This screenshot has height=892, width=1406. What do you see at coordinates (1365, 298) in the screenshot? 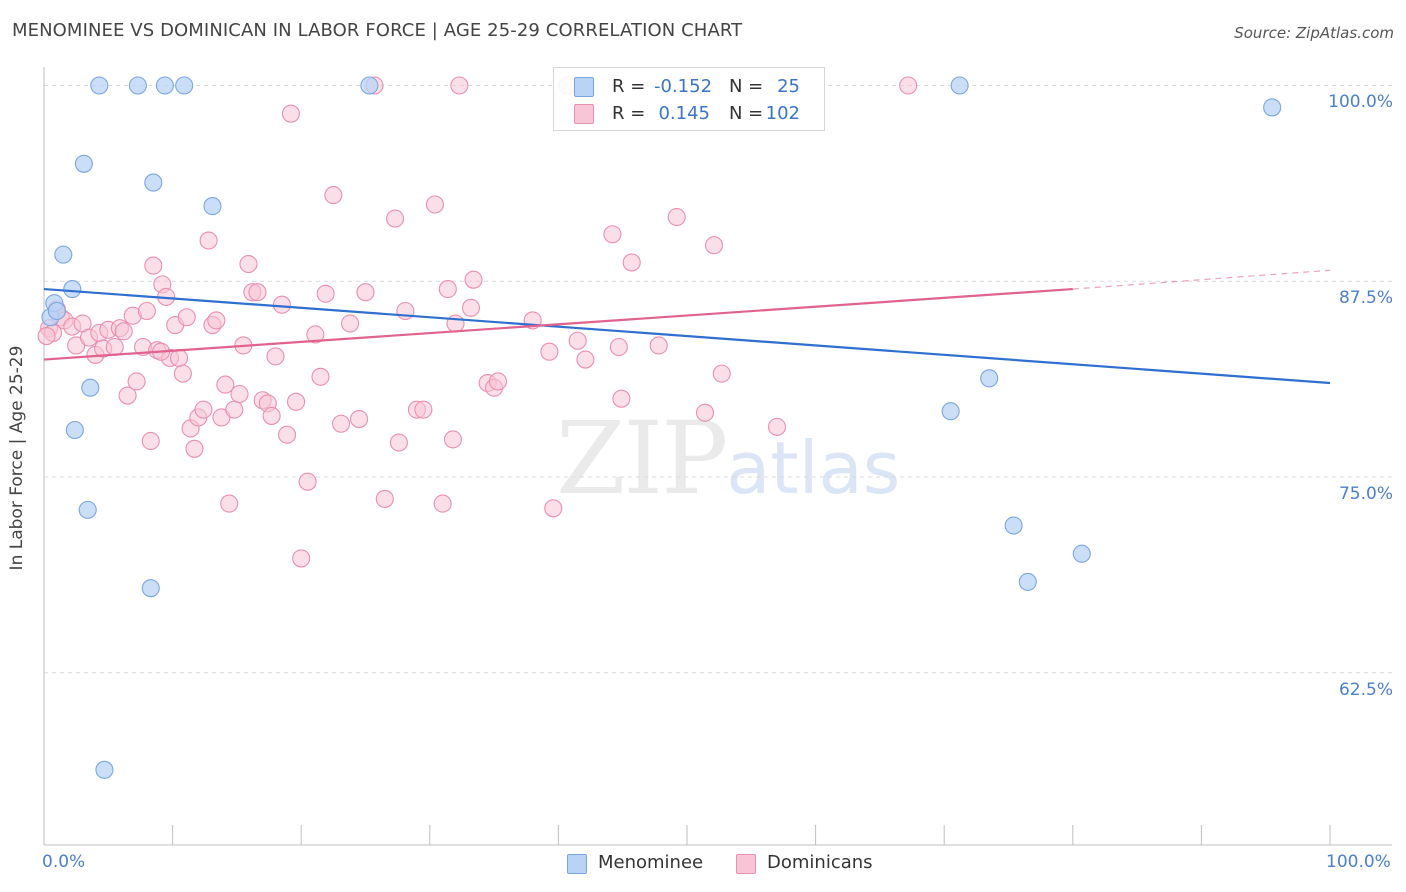
I see `y-tick-label: 87.5%` at bounding box center [1365, 298].